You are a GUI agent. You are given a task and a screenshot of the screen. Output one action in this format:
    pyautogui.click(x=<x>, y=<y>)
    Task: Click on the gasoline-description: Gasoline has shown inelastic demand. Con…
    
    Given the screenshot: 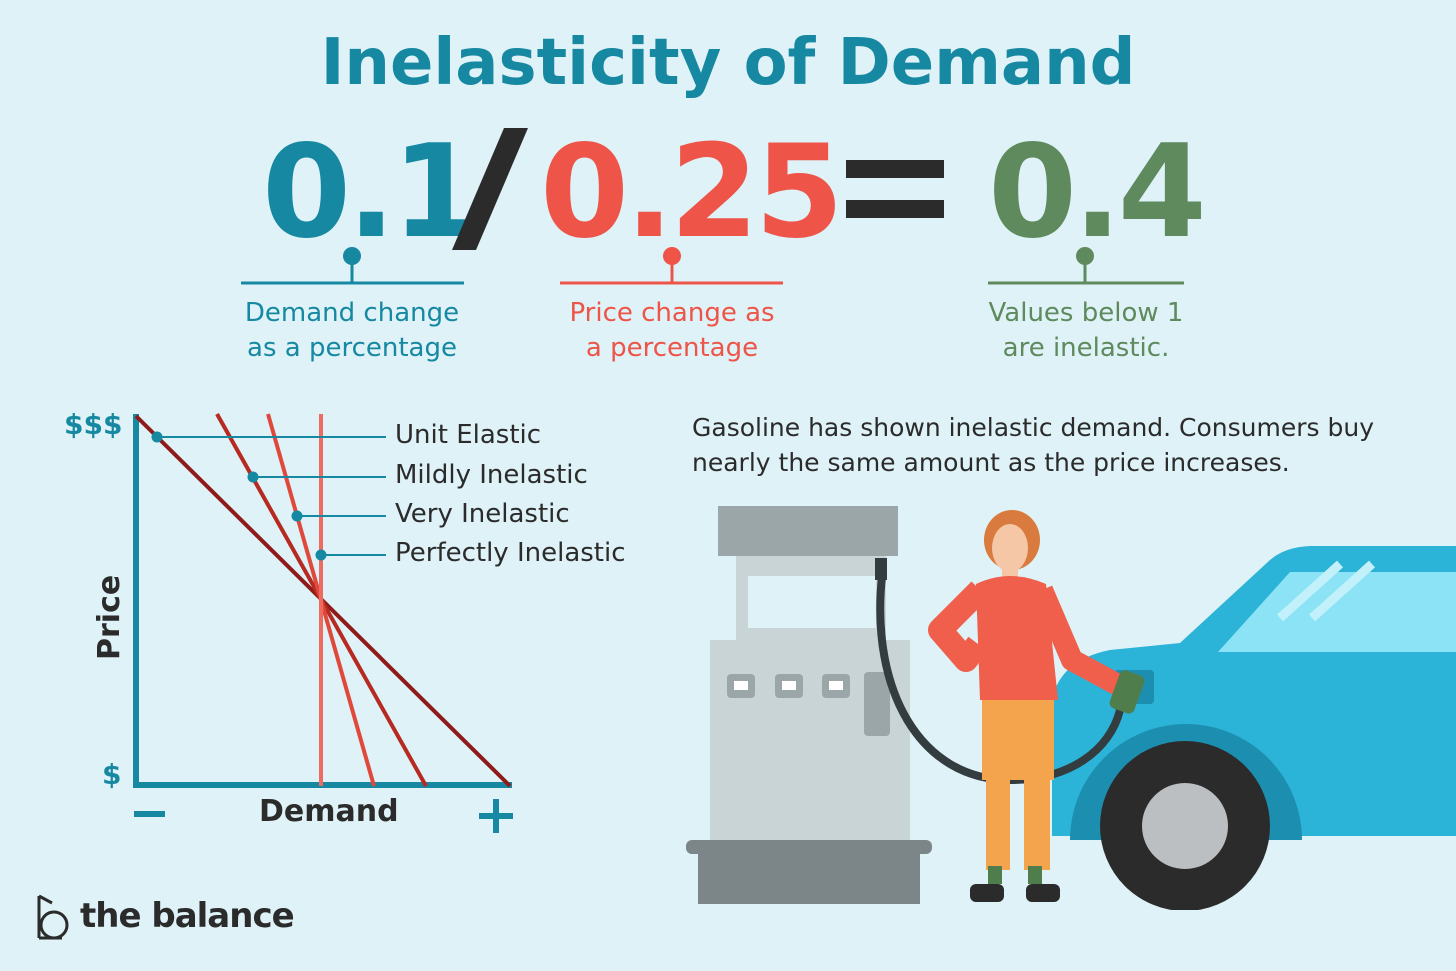 What is the action you would take?
    pyautogui.click(x=1033, y=445)
    